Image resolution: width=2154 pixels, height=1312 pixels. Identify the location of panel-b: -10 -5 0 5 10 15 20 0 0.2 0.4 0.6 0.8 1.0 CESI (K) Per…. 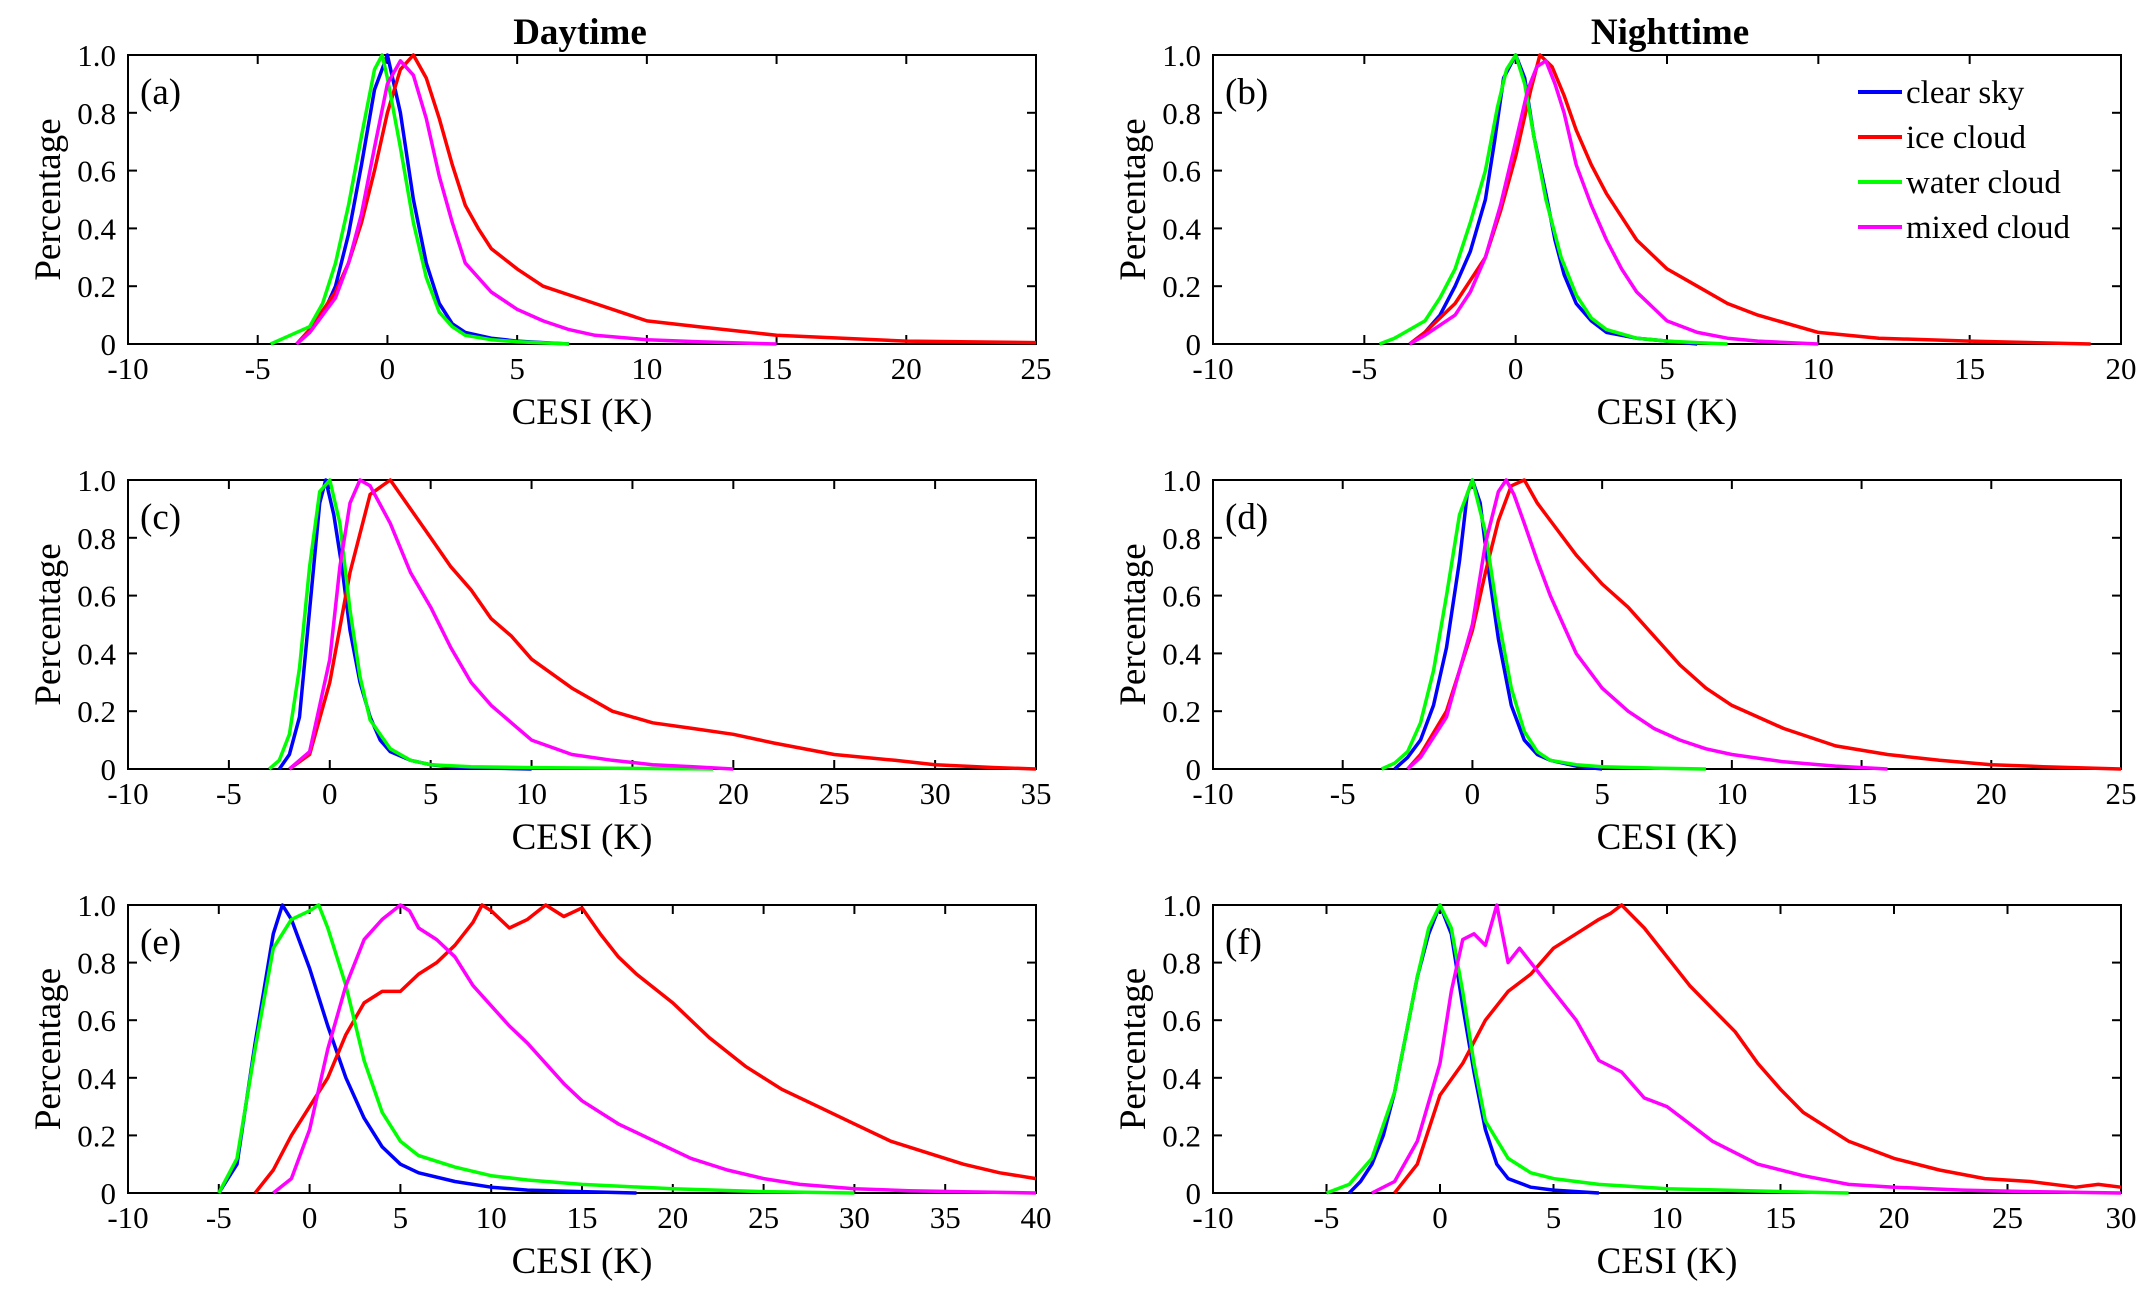
(1625, 235).